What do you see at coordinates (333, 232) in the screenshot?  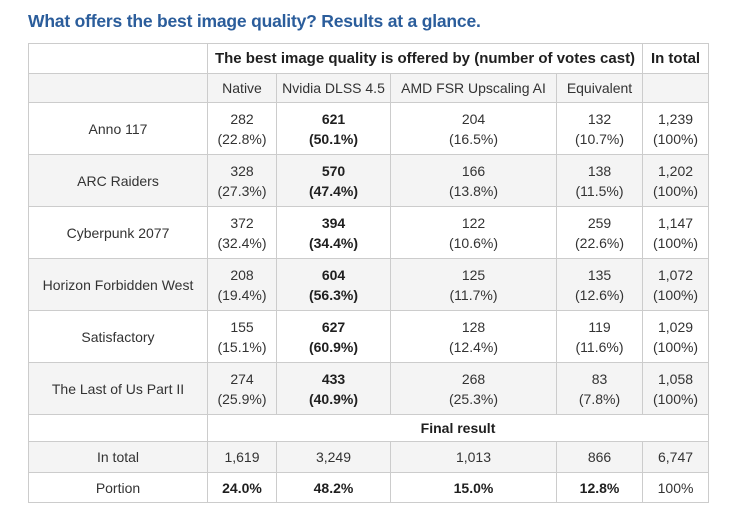 I see `votes-cell-dlss: 394 (34.4%)` at bounding box center [333, 232].